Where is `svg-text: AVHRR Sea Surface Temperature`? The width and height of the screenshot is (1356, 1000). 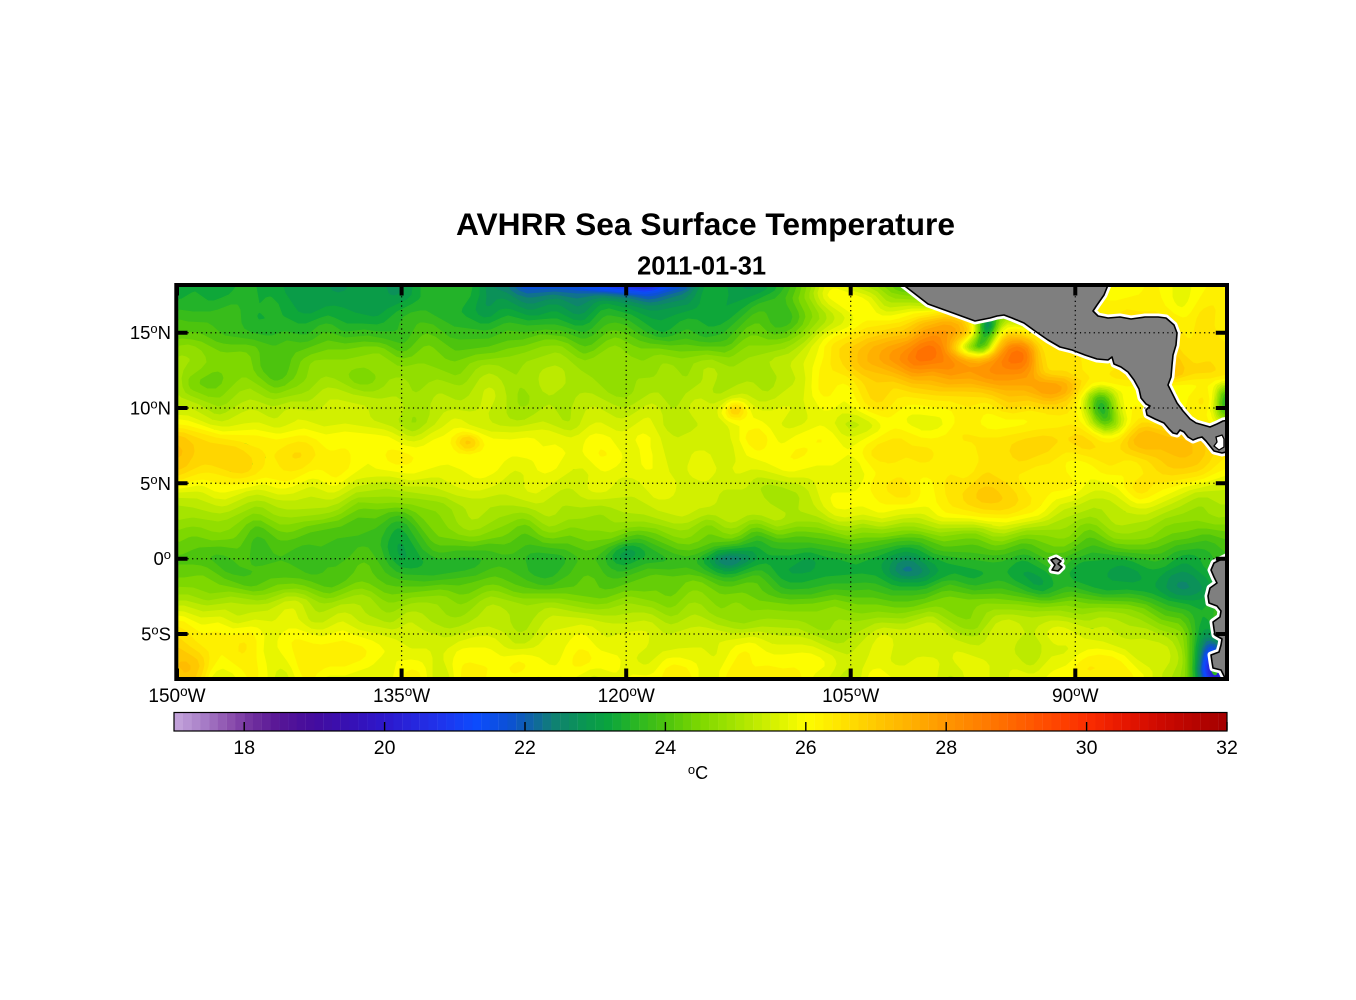 svg-text: AVHRR Sea Surface Temperature is located at coordinates (705, 224).